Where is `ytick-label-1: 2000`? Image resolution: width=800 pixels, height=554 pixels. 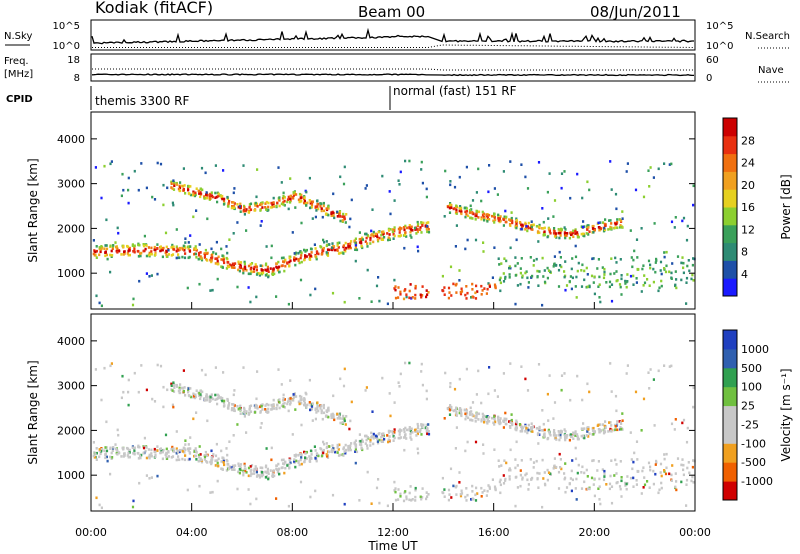
ytick-label-1: 2000 is located at coordinates (71, 228).